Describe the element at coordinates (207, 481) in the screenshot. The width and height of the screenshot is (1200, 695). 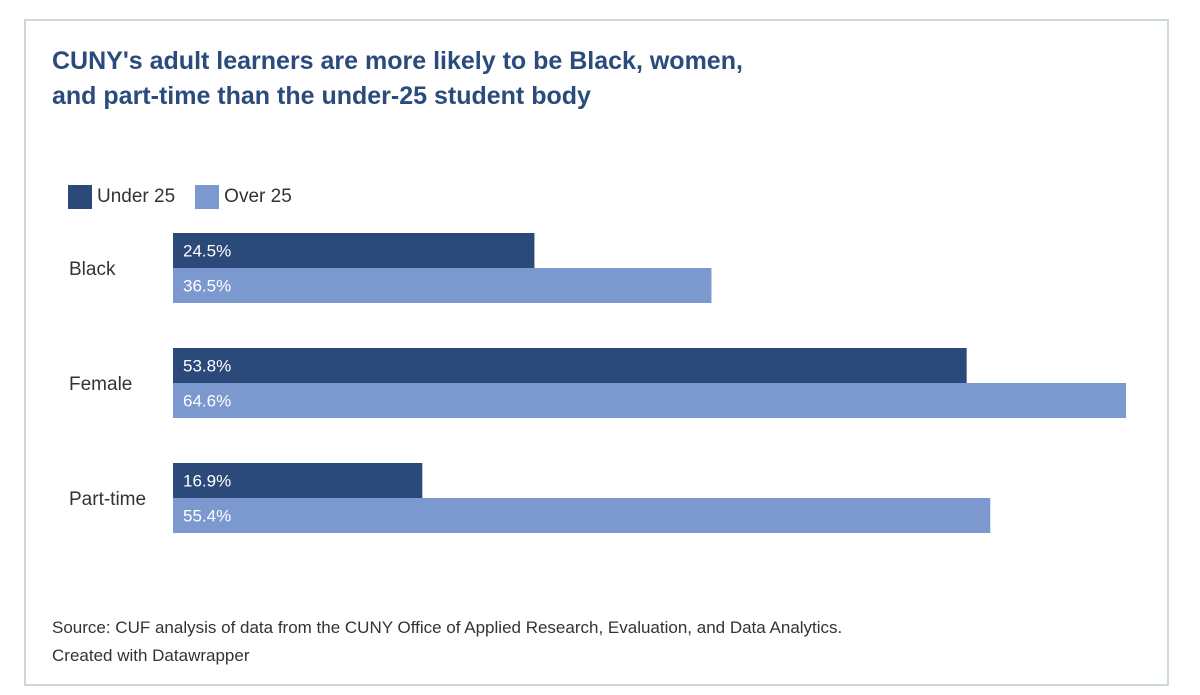
I see `value-label-part-time-under-25: 16.9%` at that location.